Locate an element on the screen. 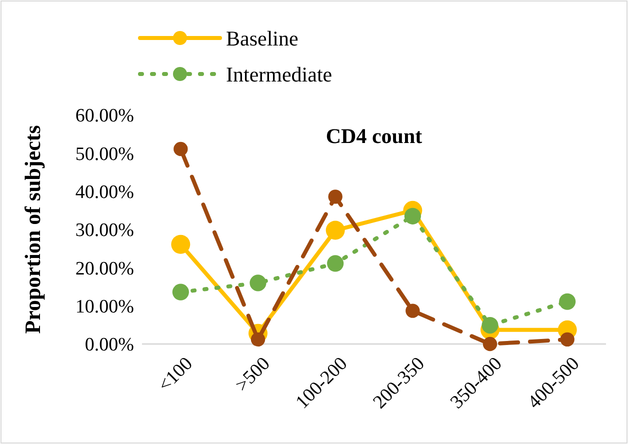  y-axis-title: Proportion of subjects is located at coordinates (32, 229).